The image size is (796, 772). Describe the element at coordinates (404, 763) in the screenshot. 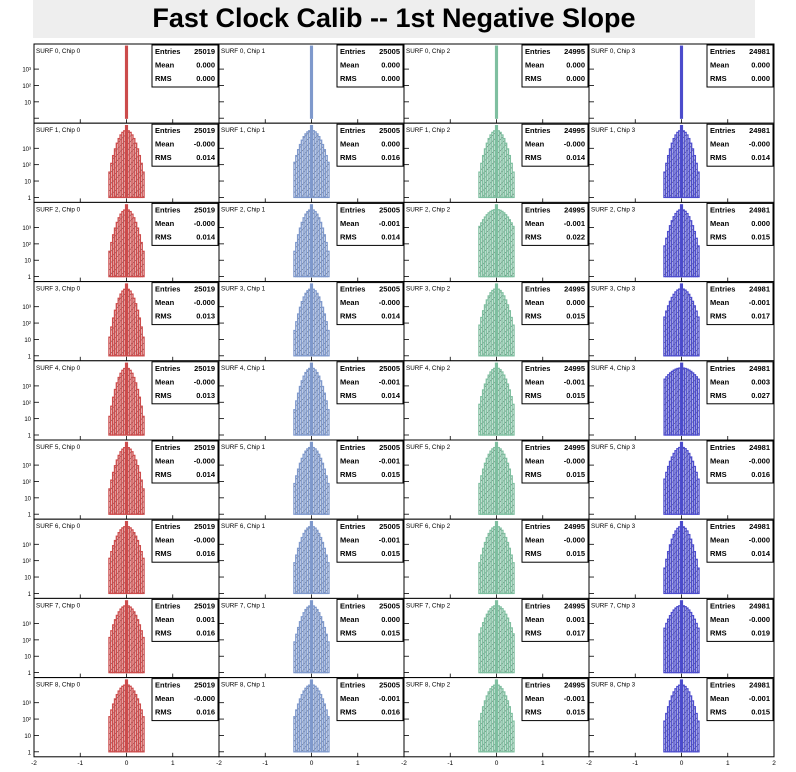

I see `x-tick-label: -2` at that location.